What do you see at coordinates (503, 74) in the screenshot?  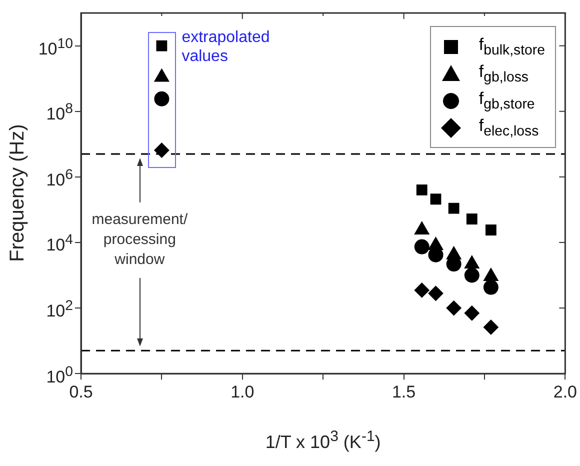 I see `legend-label: f$_{gb,loss}$` at bounding box center [503, 74].